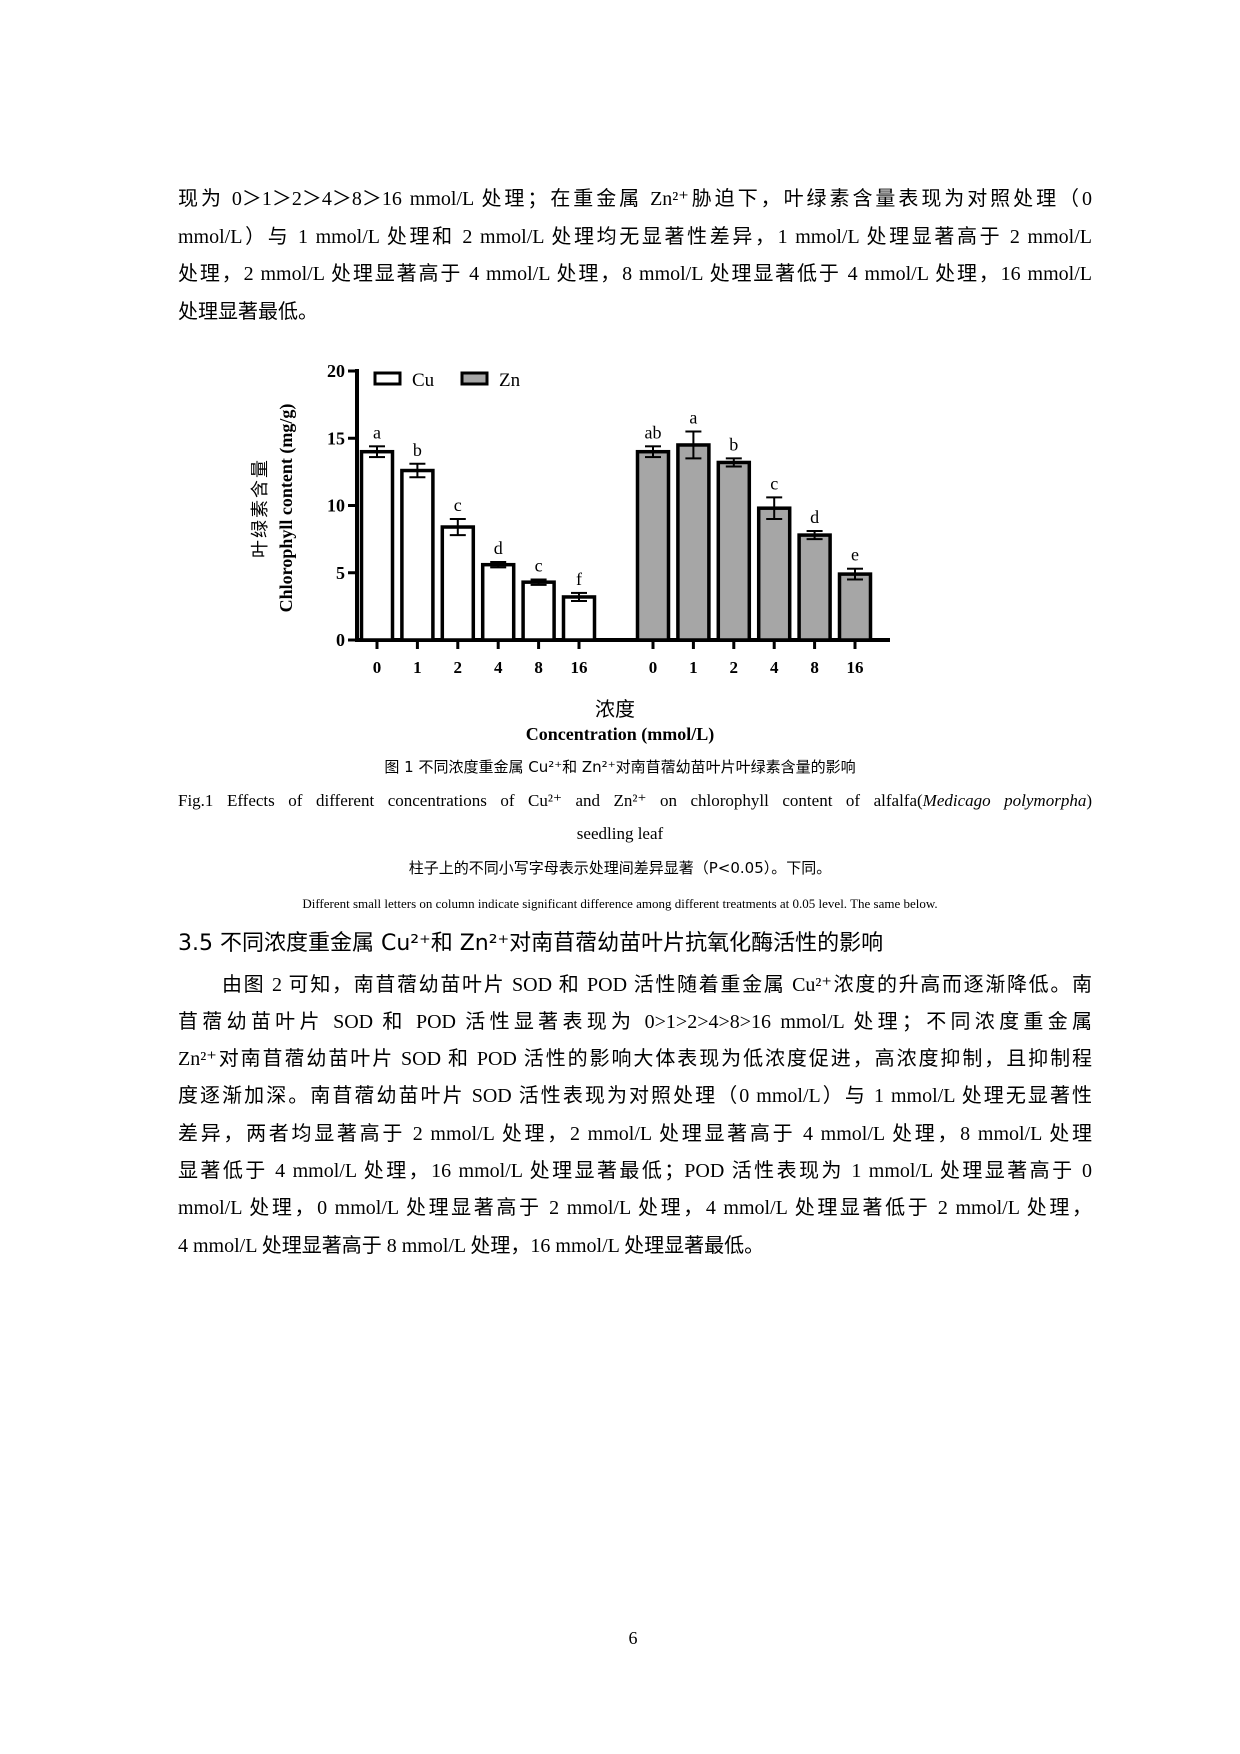 This screenshot has height=1754, width=1240. What do you see at coordinates (620, 767) in the screenshot?
I see `figure-caption-cn: 图 1 不同浓度重金属 Cu²⁺和 Zn²⁺对南苜蓿幼苗叶片叶绿素含量的影响` at bounding box center [620, 767].